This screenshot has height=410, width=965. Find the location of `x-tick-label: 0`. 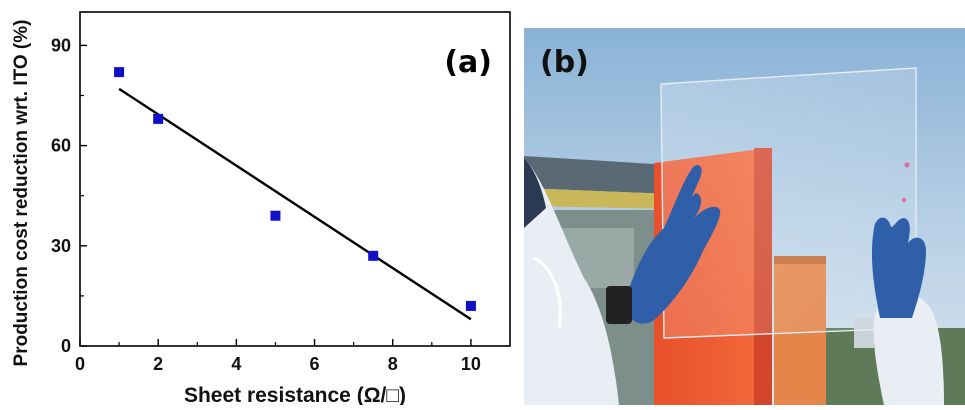

x-tick-label: 0 is located at coordinates (80, 364).